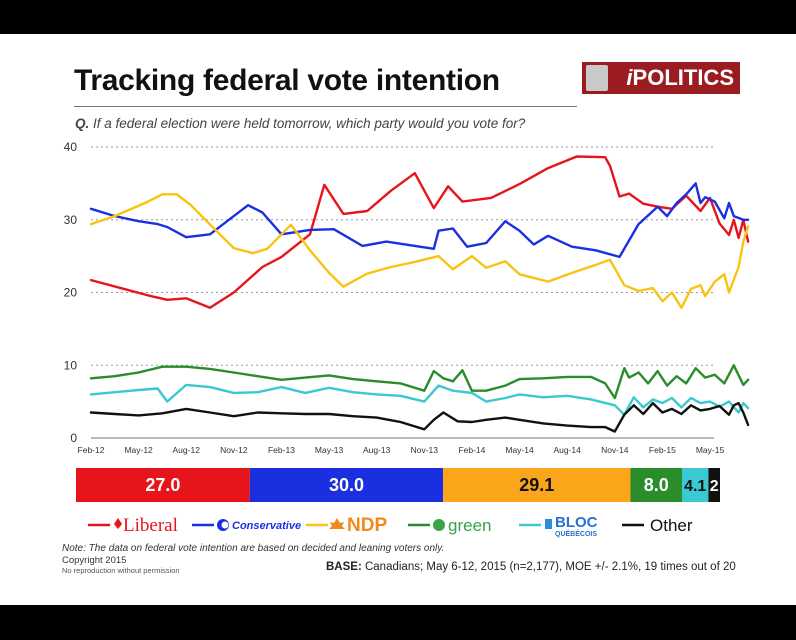  What do you see at coordinates (71, 293) in the screenshot?
I see `y-tick-label: 20` at bounding box center [71, 293].